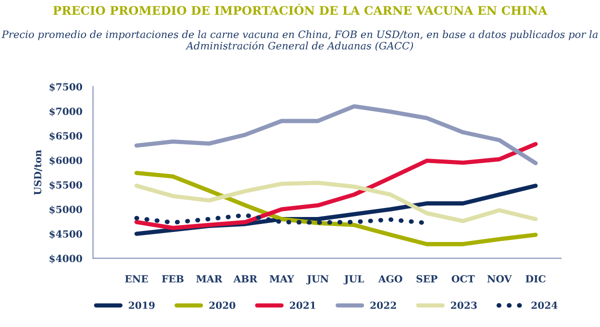  What do you see at coordinates (38, 172) in the screenshot?
I see `y-axis-title: USD/ton` at bounding box center [38, 172].